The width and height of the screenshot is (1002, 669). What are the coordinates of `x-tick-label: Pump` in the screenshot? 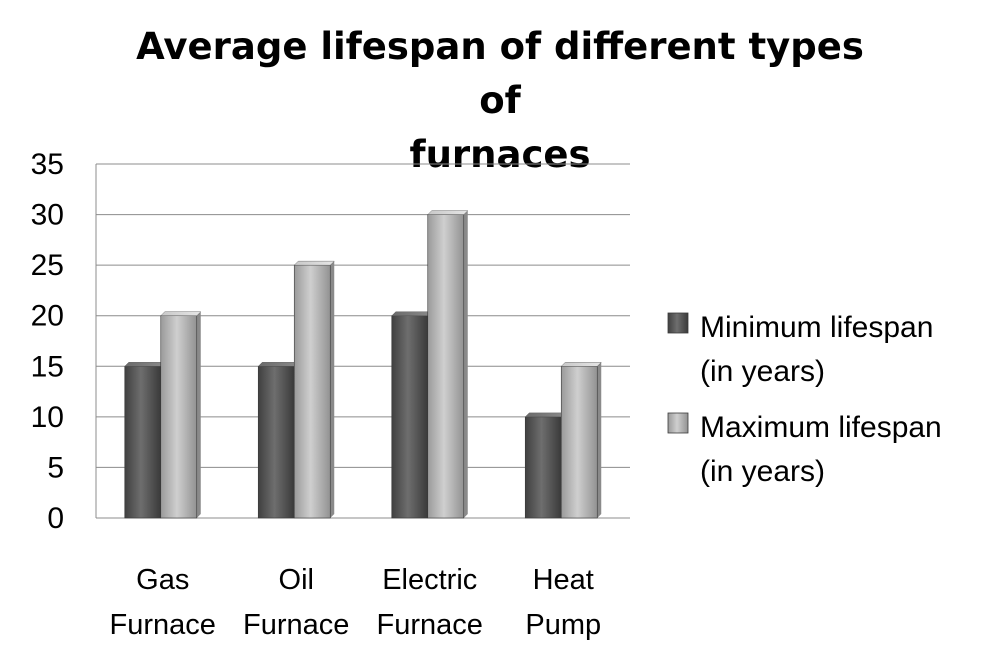 It's located at (563, 625).